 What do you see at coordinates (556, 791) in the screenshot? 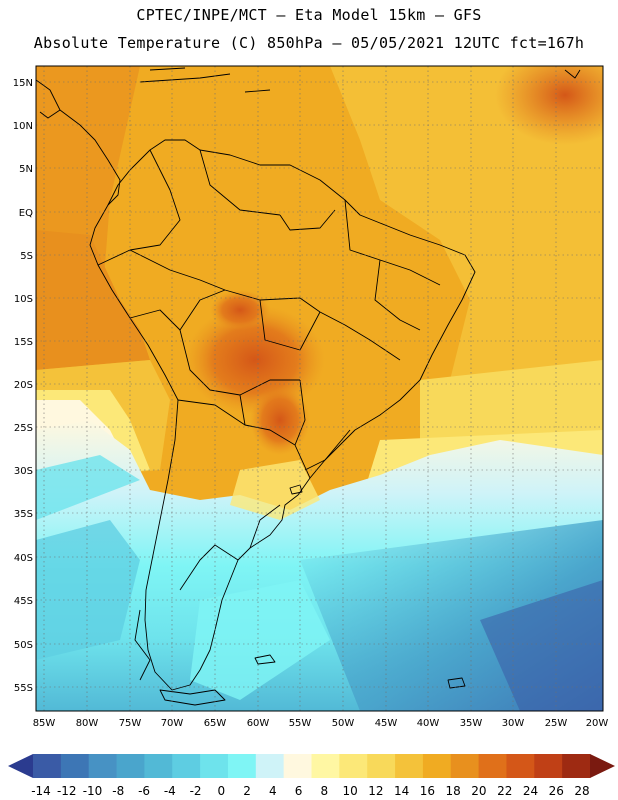
I see `colorbar-label: 26` at bounding box center [556, 791].